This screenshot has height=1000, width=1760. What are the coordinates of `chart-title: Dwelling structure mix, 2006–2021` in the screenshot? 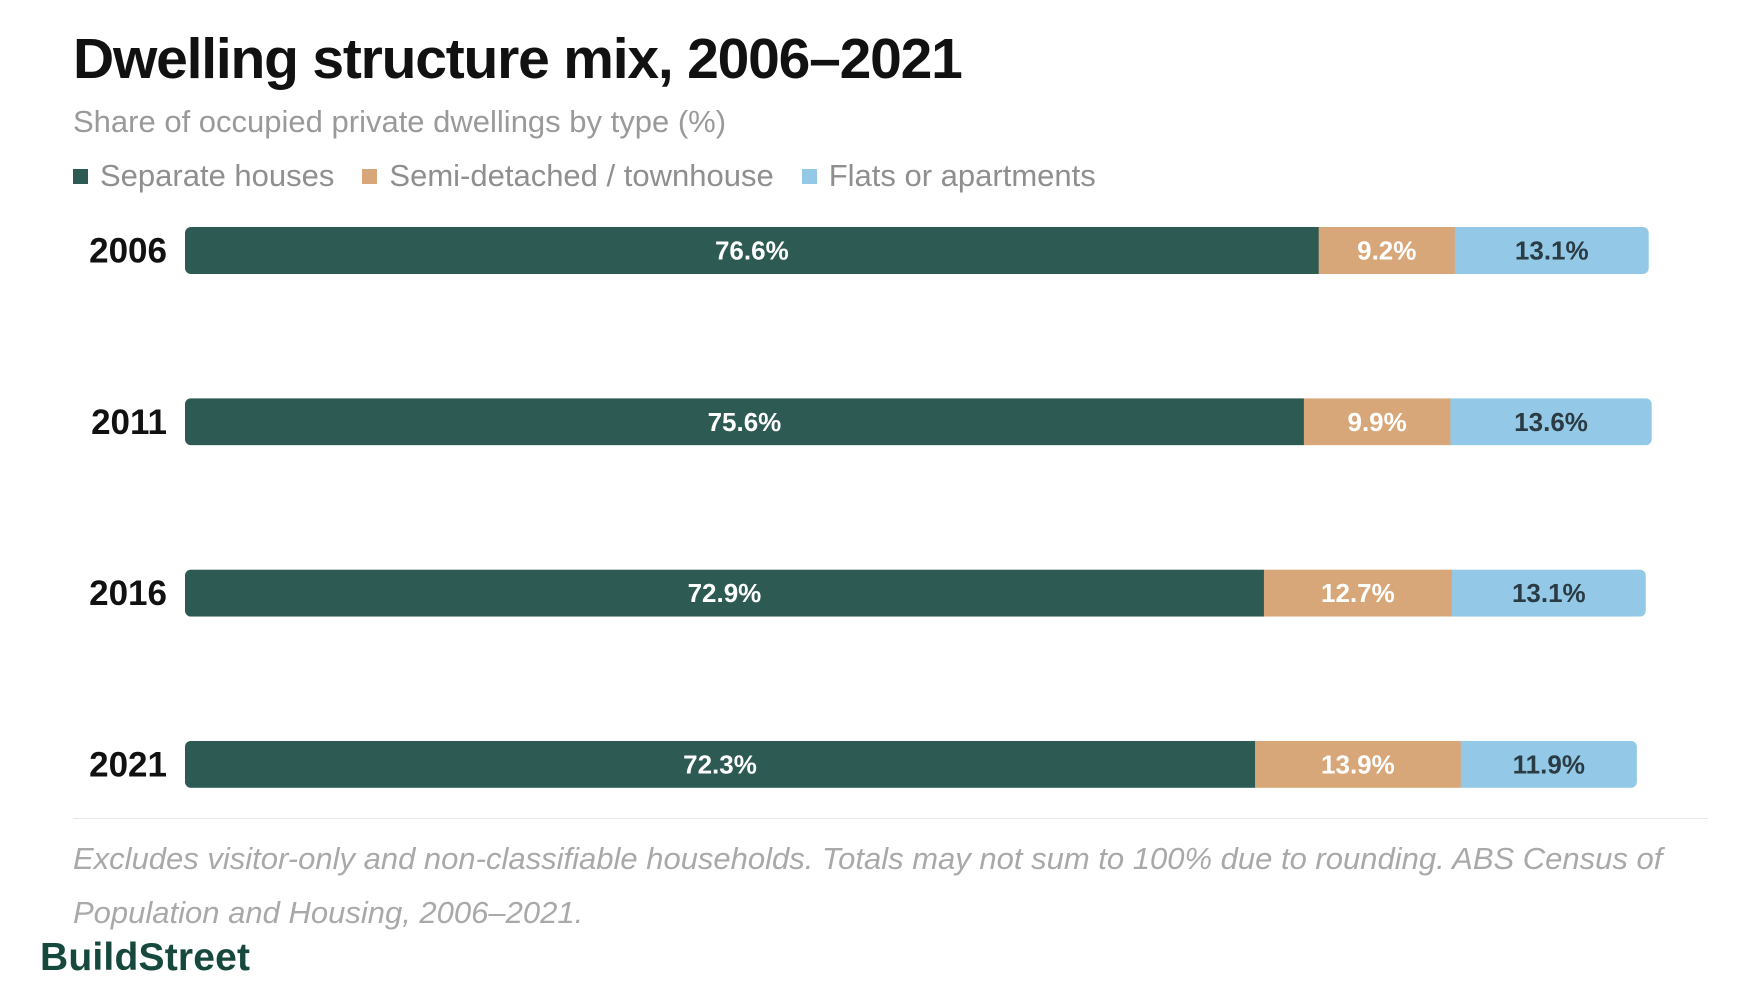 It's located at (518, 59).